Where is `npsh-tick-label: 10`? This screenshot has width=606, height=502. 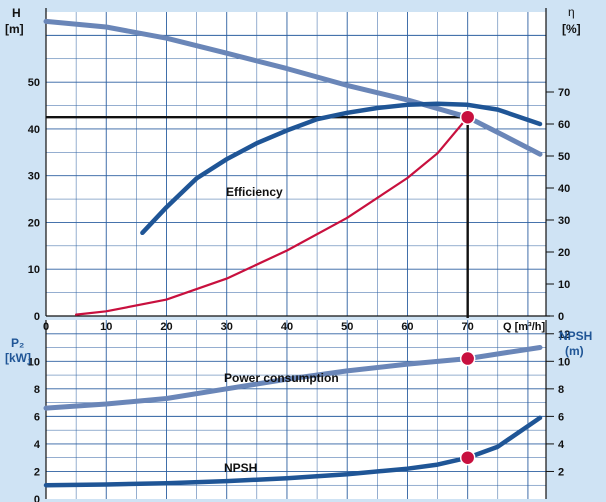 npsh-tick-label: 10 is located at coordinates (564, 362).